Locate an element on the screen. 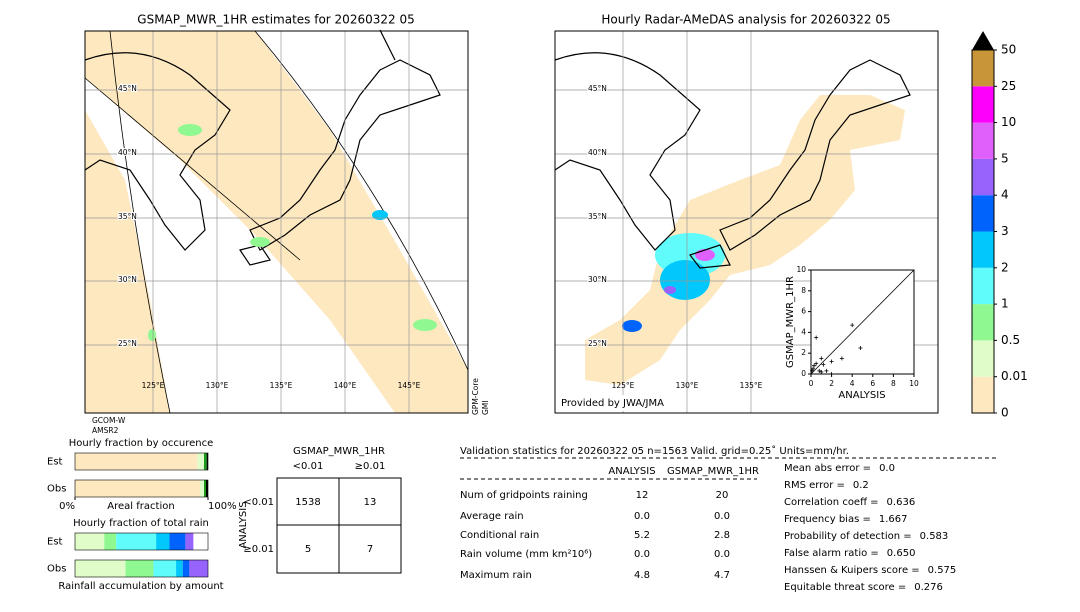  x-tick-label: 100% is located at coordinates (222, 506).